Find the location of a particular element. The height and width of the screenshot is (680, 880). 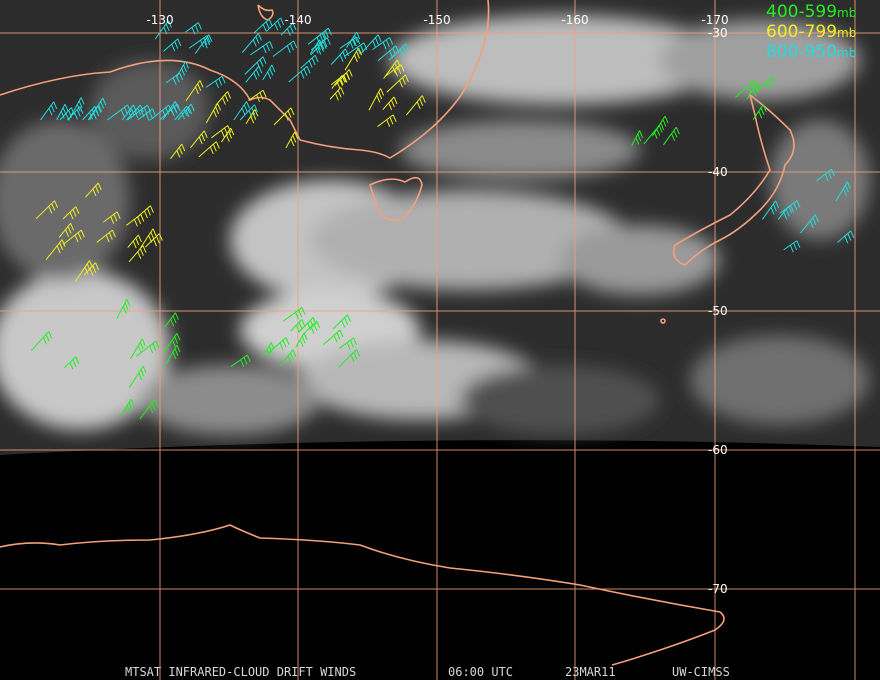

longitude-label: -130 is located at coordinates (159, 20).